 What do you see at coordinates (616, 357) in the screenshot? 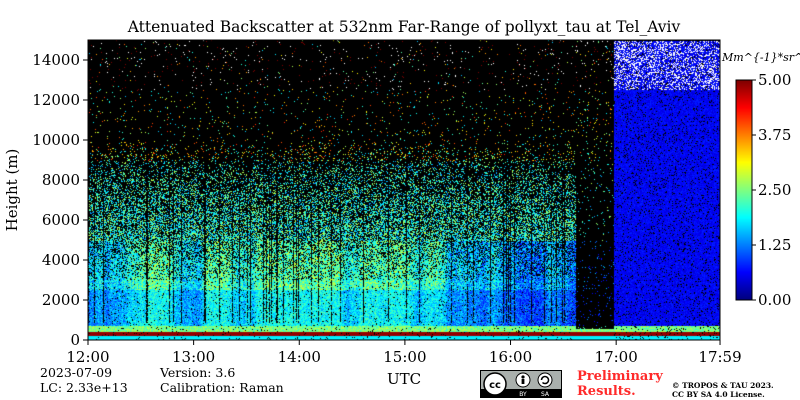
I see `x-tick-label: 17:00` at bounding box center [616, 357].